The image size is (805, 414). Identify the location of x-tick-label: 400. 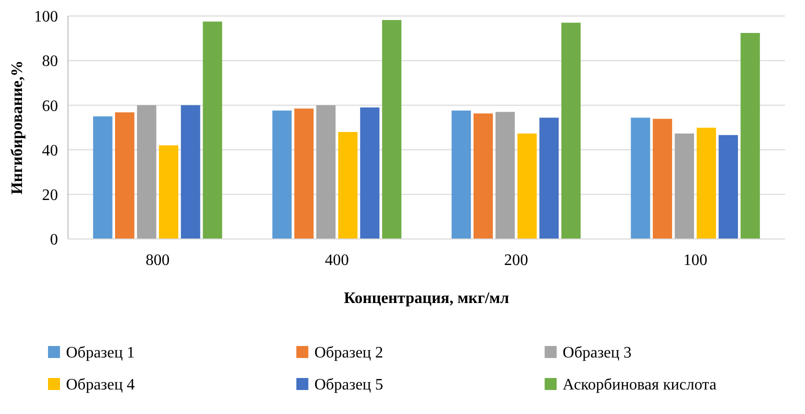
(336, 260).